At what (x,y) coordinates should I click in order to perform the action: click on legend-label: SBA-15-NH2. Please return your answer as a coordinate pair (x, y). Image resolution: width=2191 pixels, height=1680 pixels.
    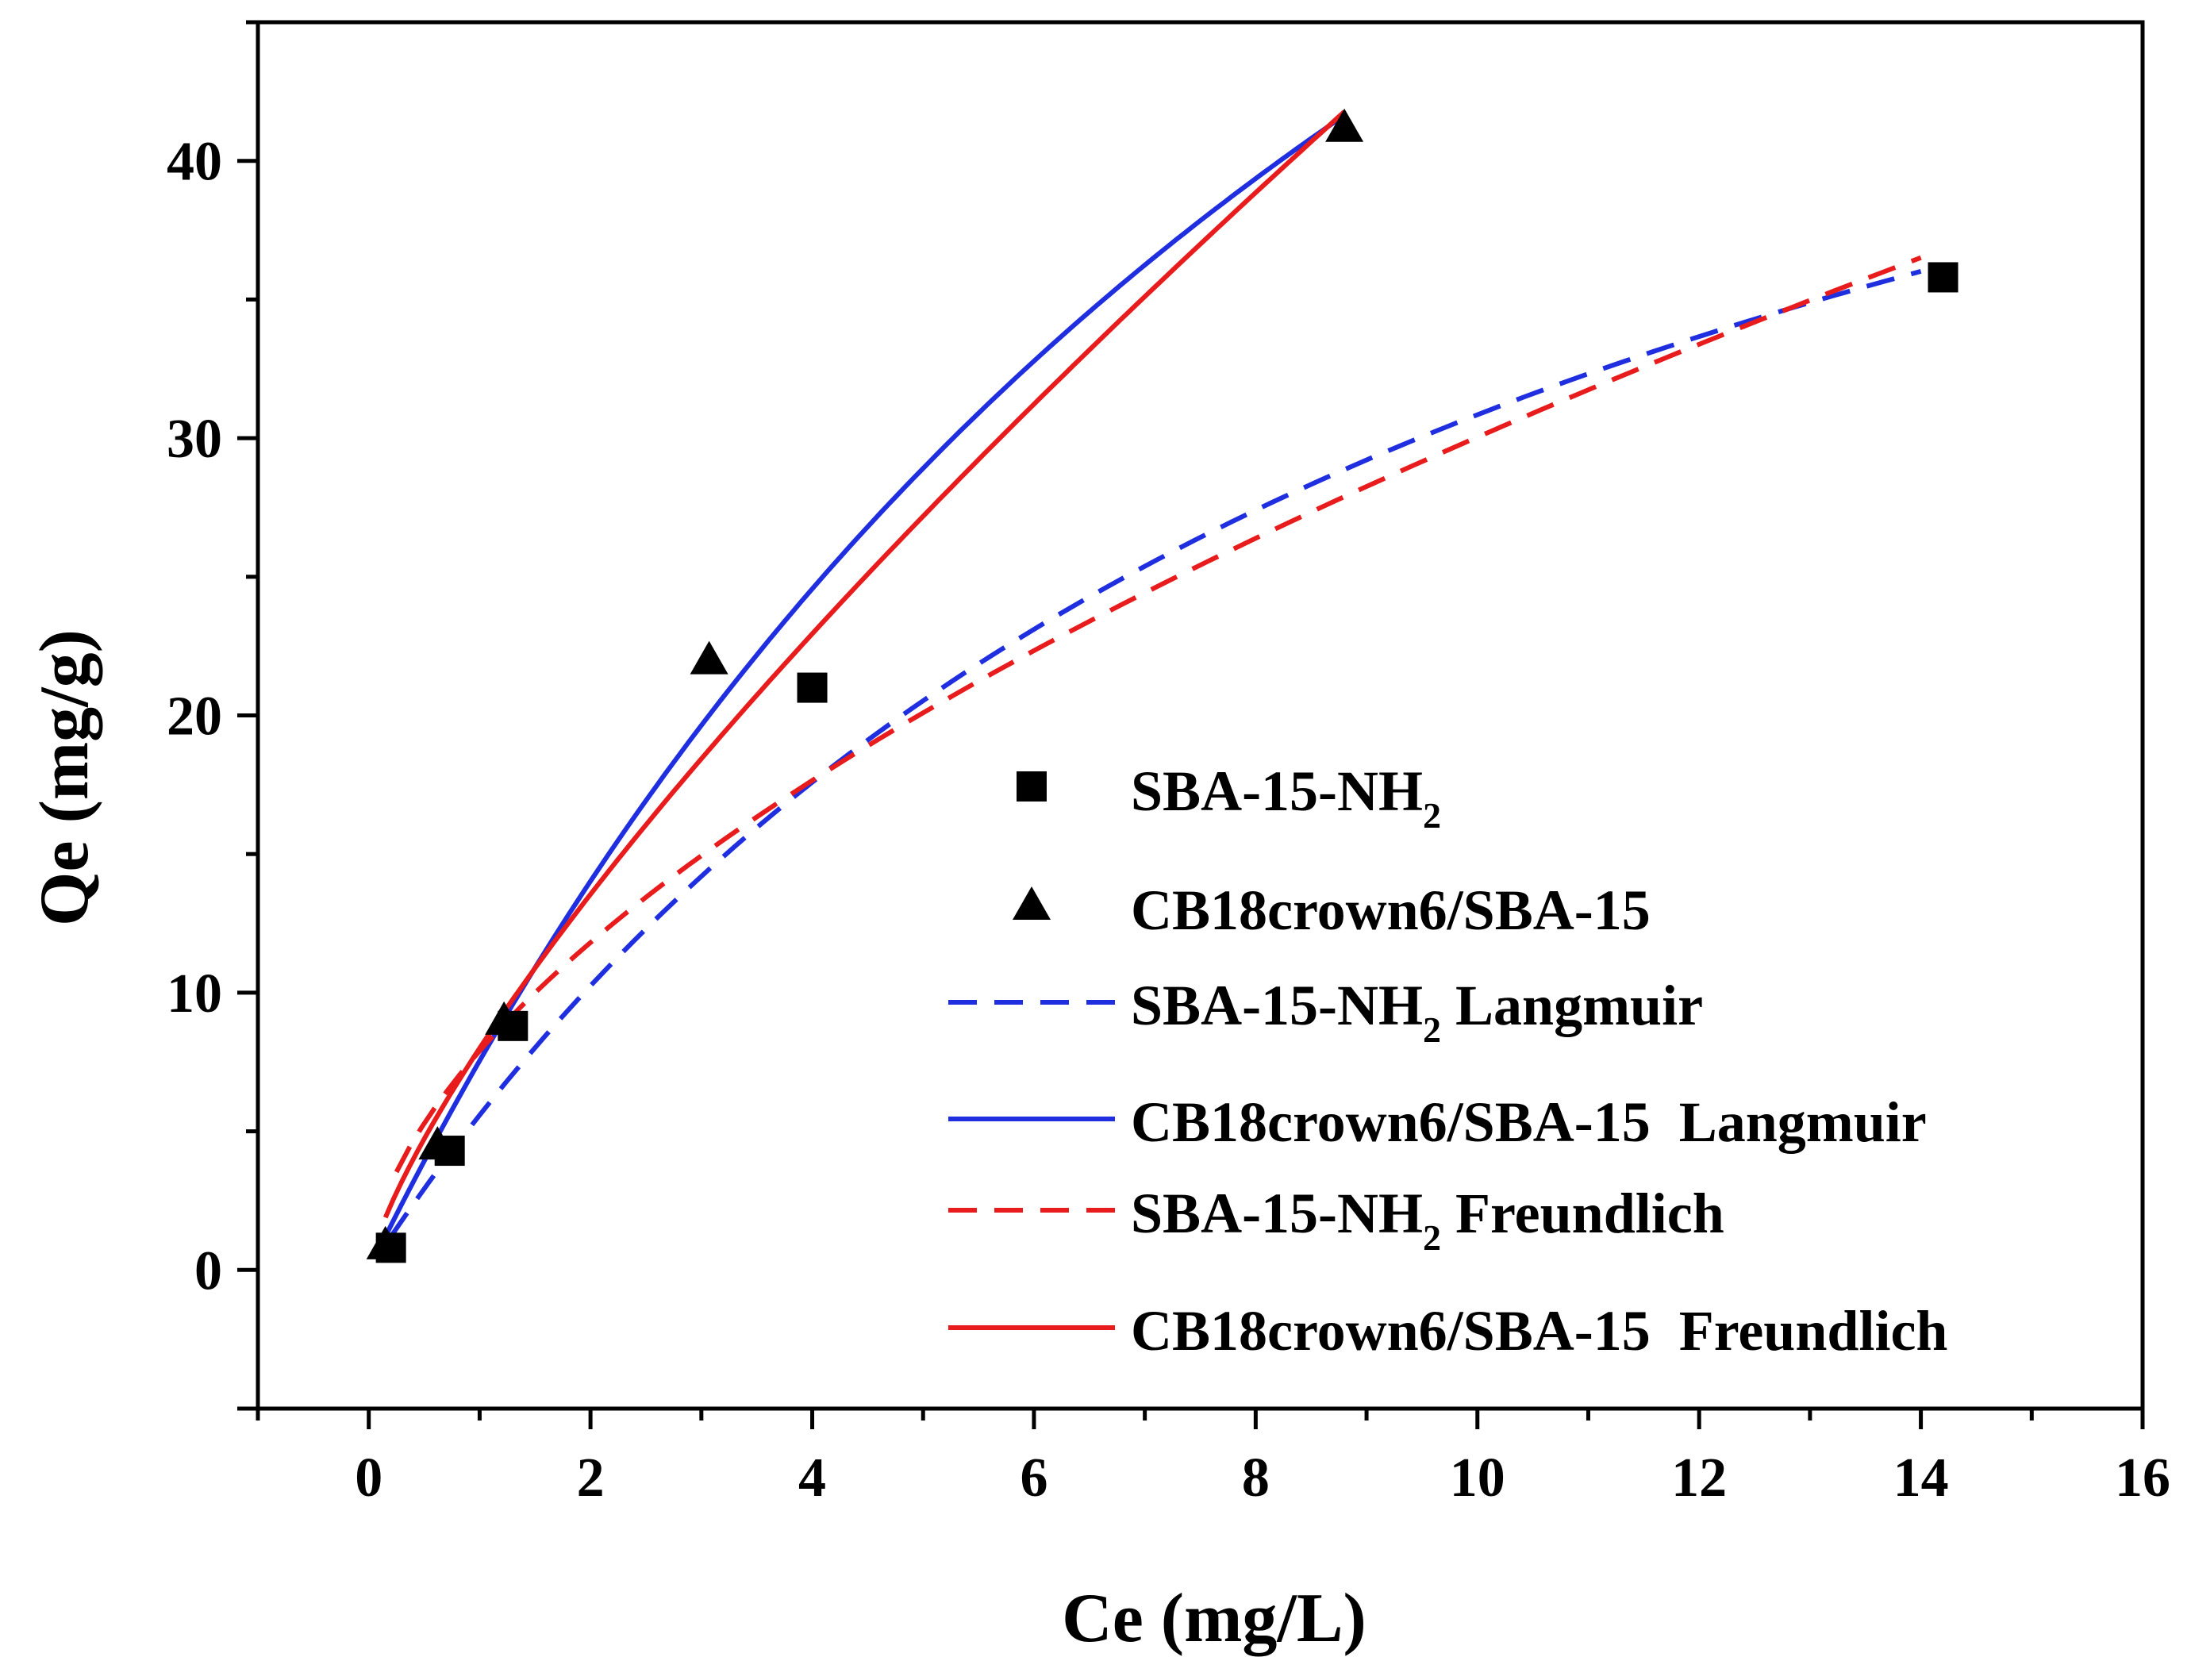
    Looking at the image, I should click on (1286, 797).